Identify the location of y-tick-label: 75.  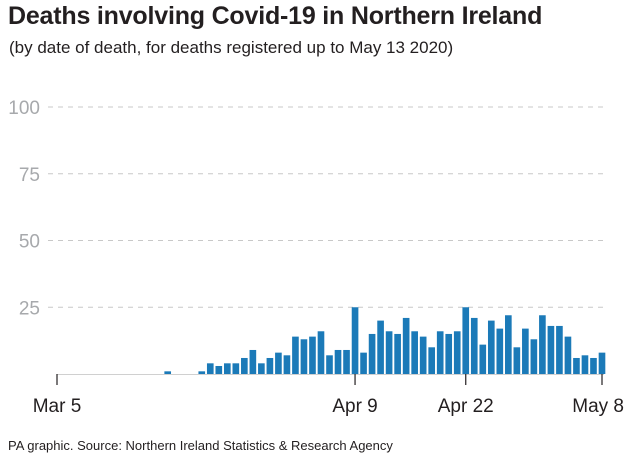
(29, 175).